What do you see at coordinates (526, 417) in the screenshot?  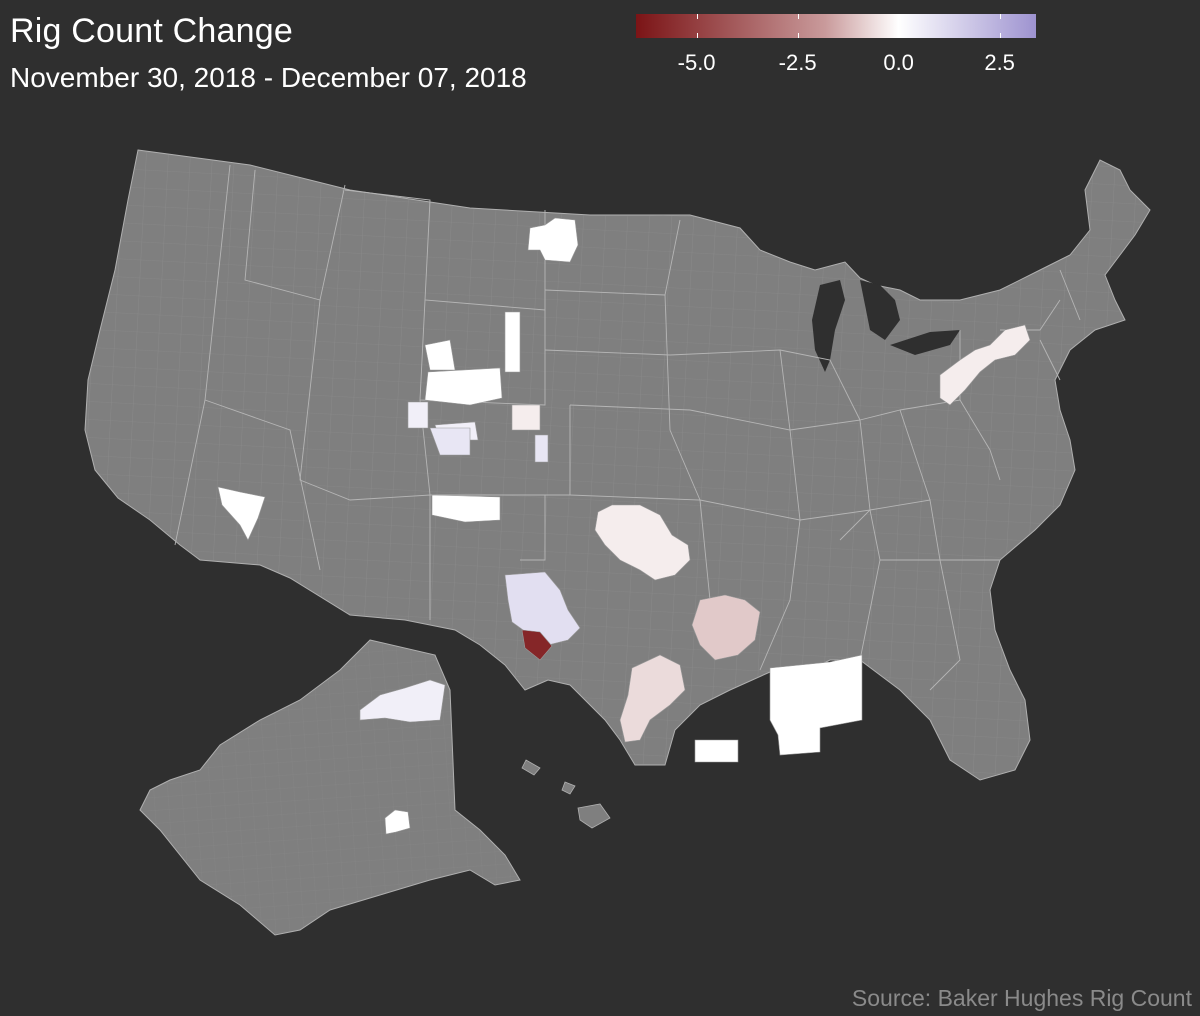 I see `region-dj-basin-co` at bounding box center [526, 417].